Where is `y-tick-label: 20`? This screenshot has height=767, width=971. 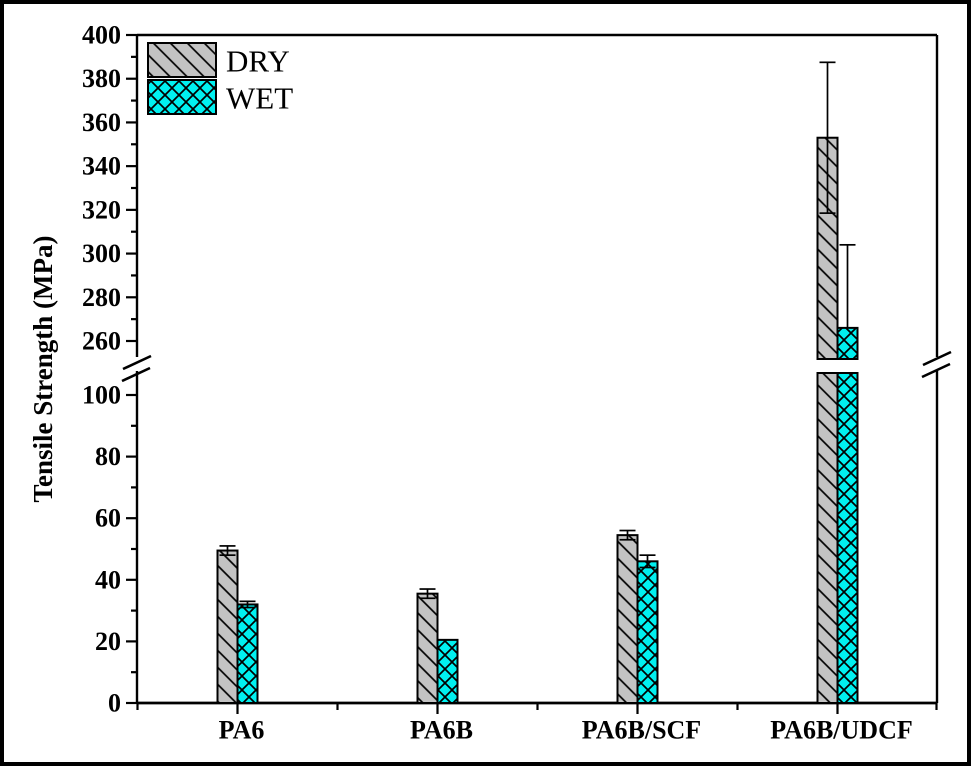
y-tick-label: 20 is located at coordinates (108, 641).